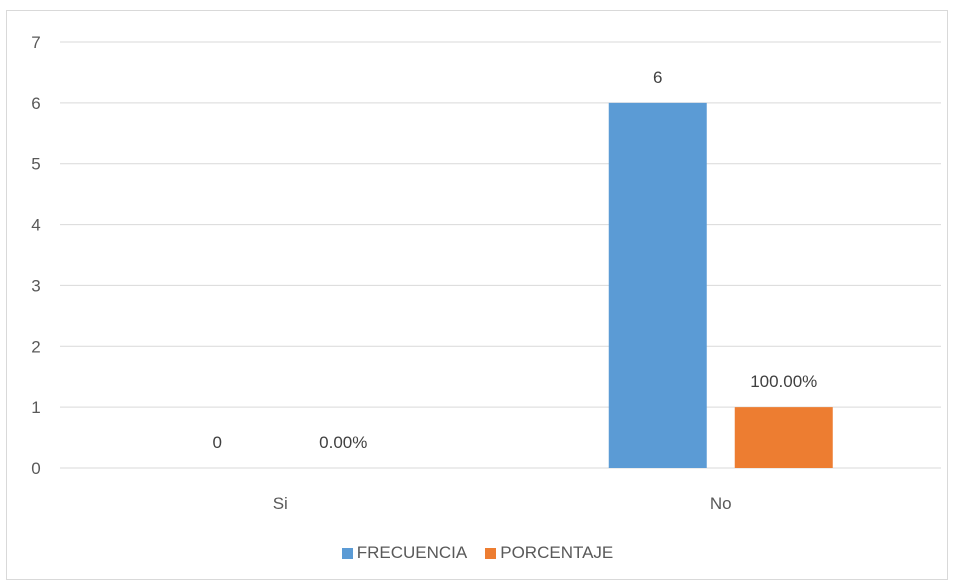  What do you see at coordinates (721, 503) in the screenshot?
I see `x-tick-label-no: No` at bounding box center [721, 503].